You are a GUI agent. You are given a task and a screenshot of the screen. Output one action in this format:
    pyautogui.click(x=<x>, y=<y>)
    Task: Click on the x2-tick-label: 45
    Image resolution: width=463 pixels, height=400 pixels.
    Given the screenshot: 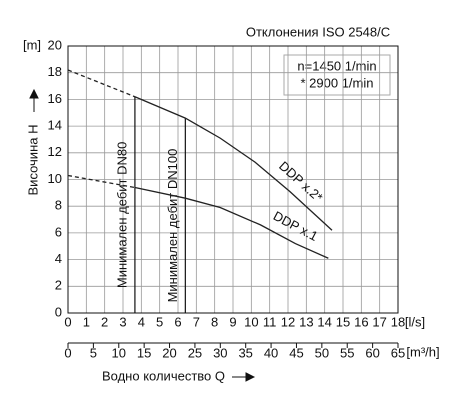 What is the action you would take?
    pyautogui.click(x=296, y=352)
    